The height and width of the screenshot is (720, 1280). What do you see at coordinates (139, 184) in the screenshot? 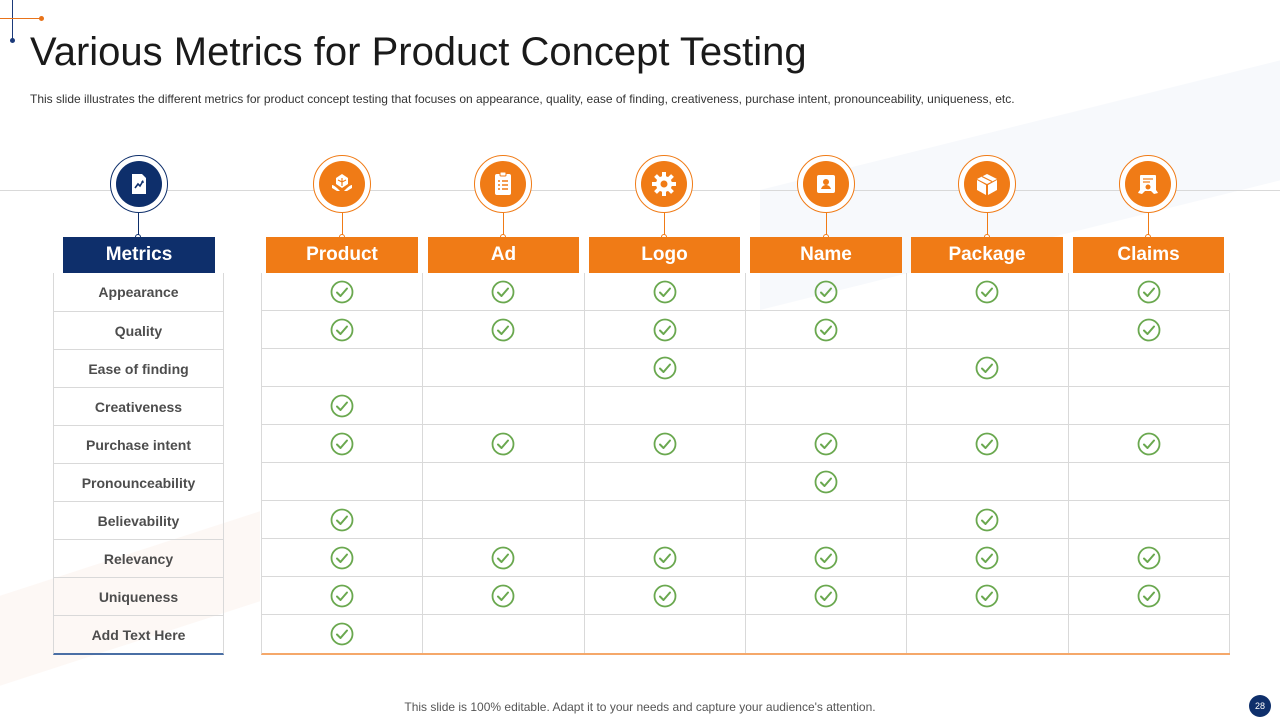
I see `chart-document-icon` at bounding box center [139, 184].